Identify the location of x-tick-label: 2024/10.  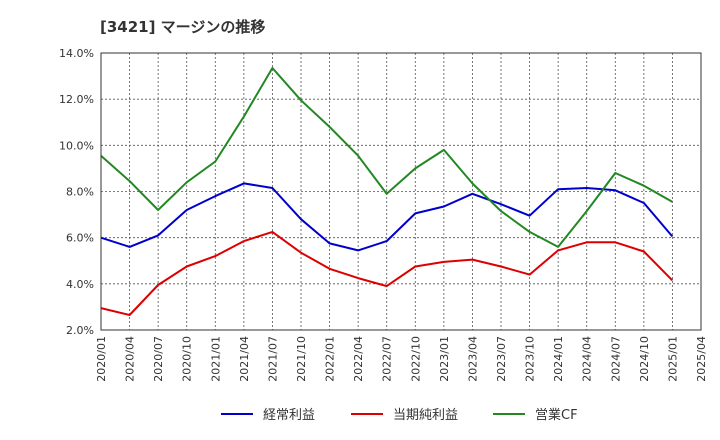
(644, 359).